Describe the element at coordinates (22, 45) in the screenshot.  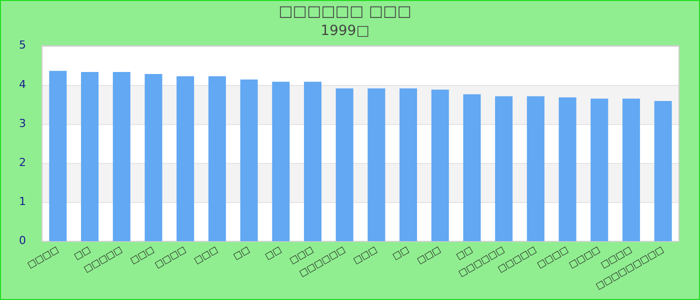
I see `y-tick-label: 5` at that location.